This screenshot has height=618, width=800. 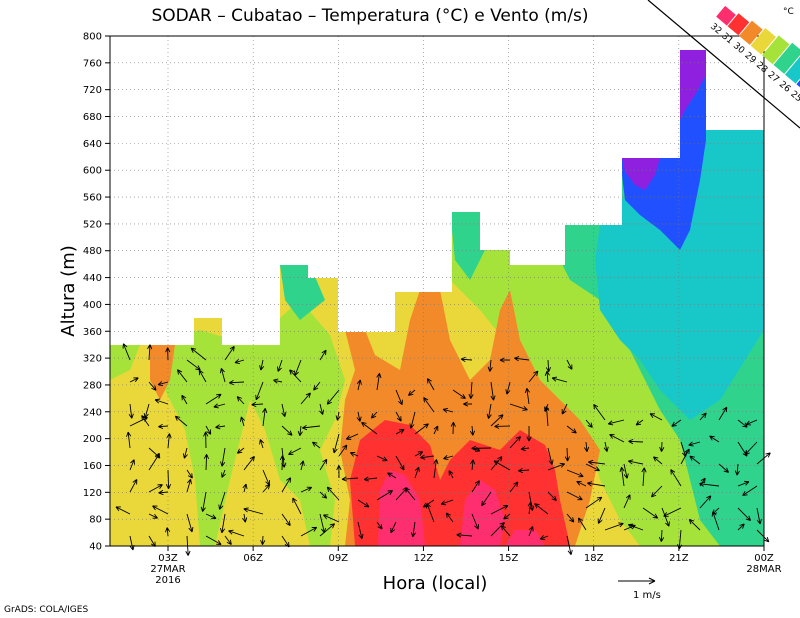 What do you see at coordinates (647, 595) in the screenshot?
I see `wind-reference-label: 1 m/s` at bounding box center [647, 595].